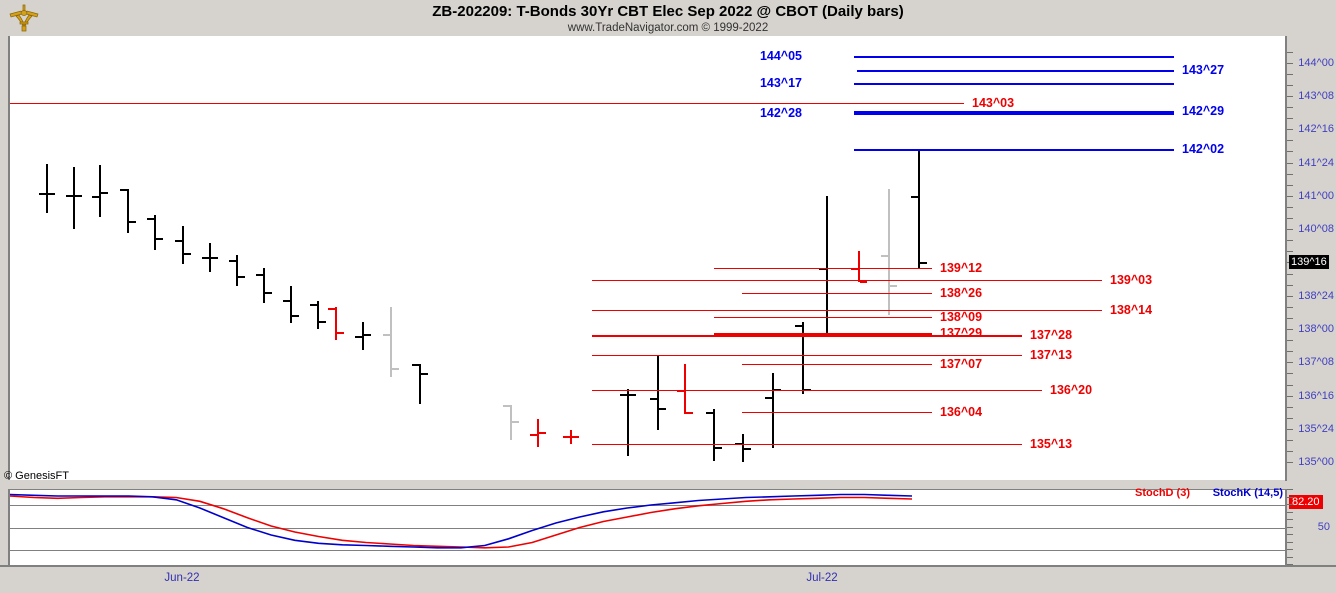 The image size is (1336, 593). I want to click on support-label: 138^14, so click(1131, 309).